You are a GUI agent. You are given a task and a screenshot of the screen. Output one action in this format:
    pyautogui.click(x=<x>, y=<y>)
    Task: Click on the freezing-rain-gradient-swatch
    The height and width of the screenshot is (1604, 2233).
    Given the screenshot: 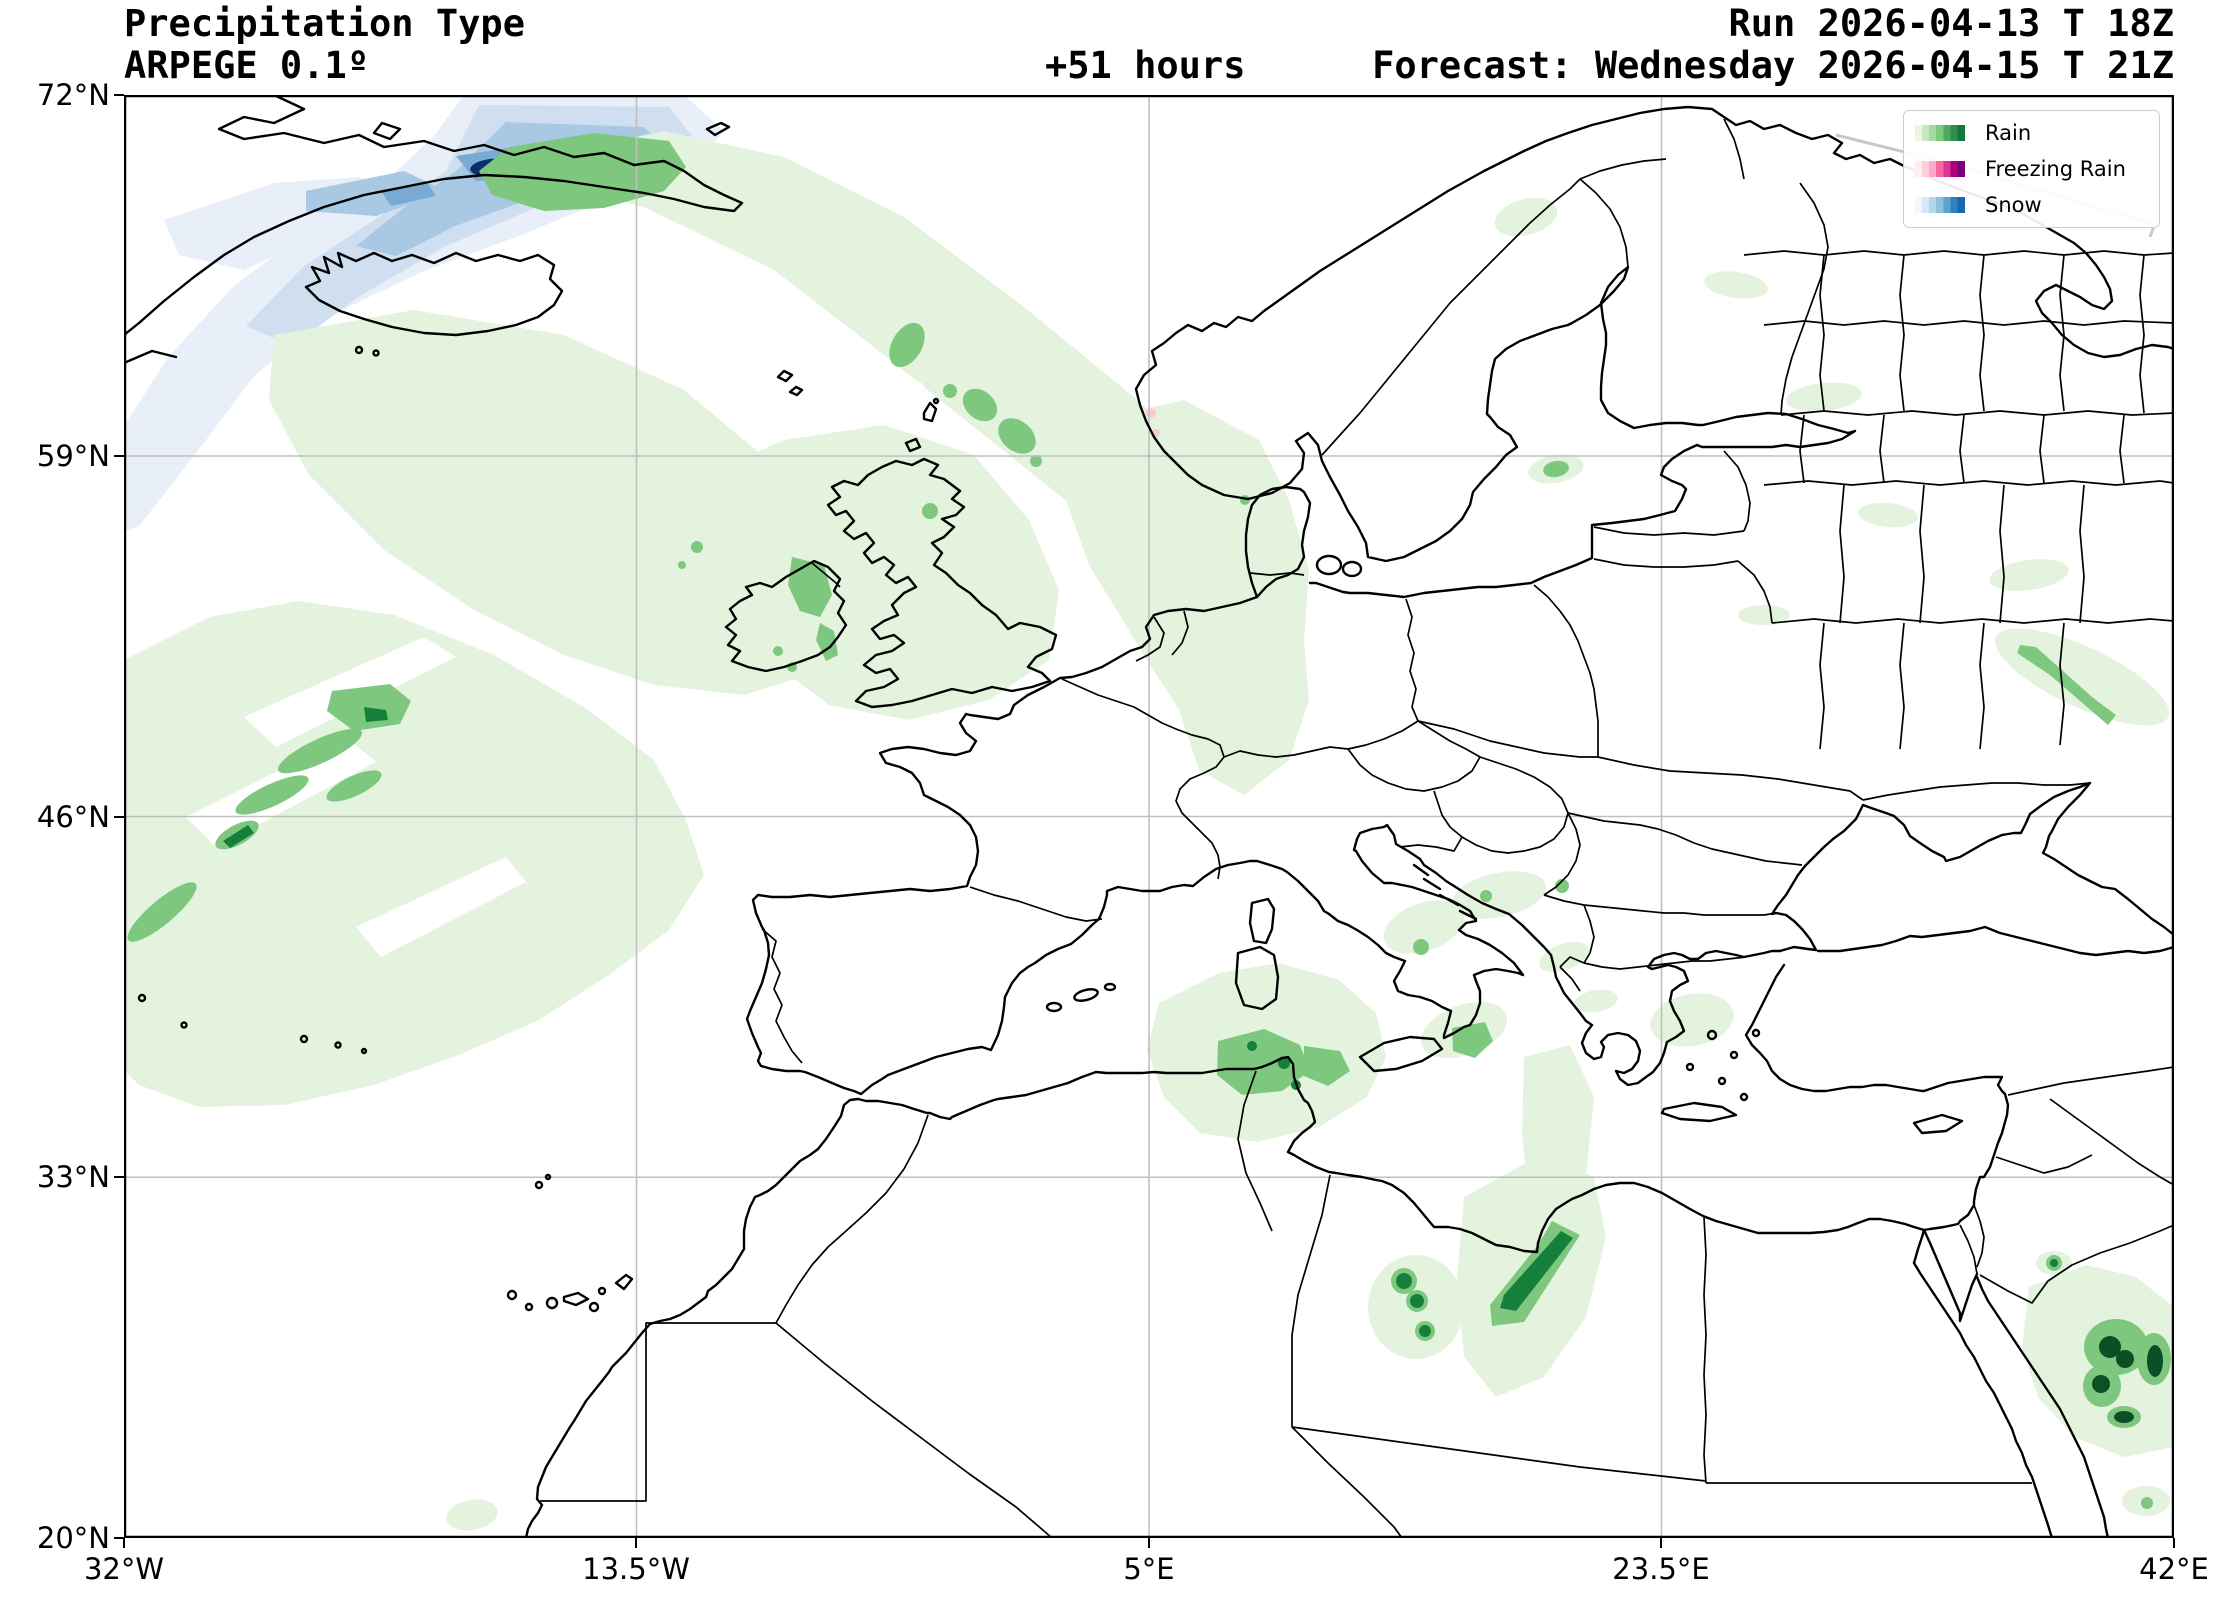 What is the action you would take?
    pyautogui.click(x=1940, y=169)
    